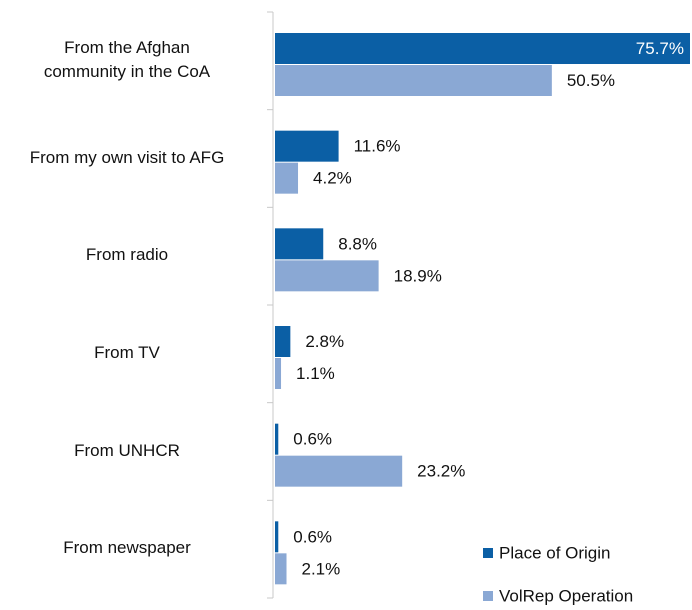 This screenshot has width=692, height=610. Describe the element at coordinates (127, 255) in the screenshot. I see `category-label: From radio` at that location.